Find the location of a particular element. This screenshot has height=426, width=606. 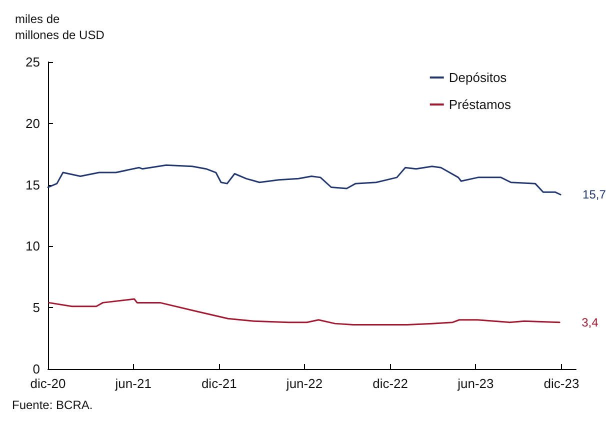

legend-label: Préstamos is located at coordinates (480, 104).